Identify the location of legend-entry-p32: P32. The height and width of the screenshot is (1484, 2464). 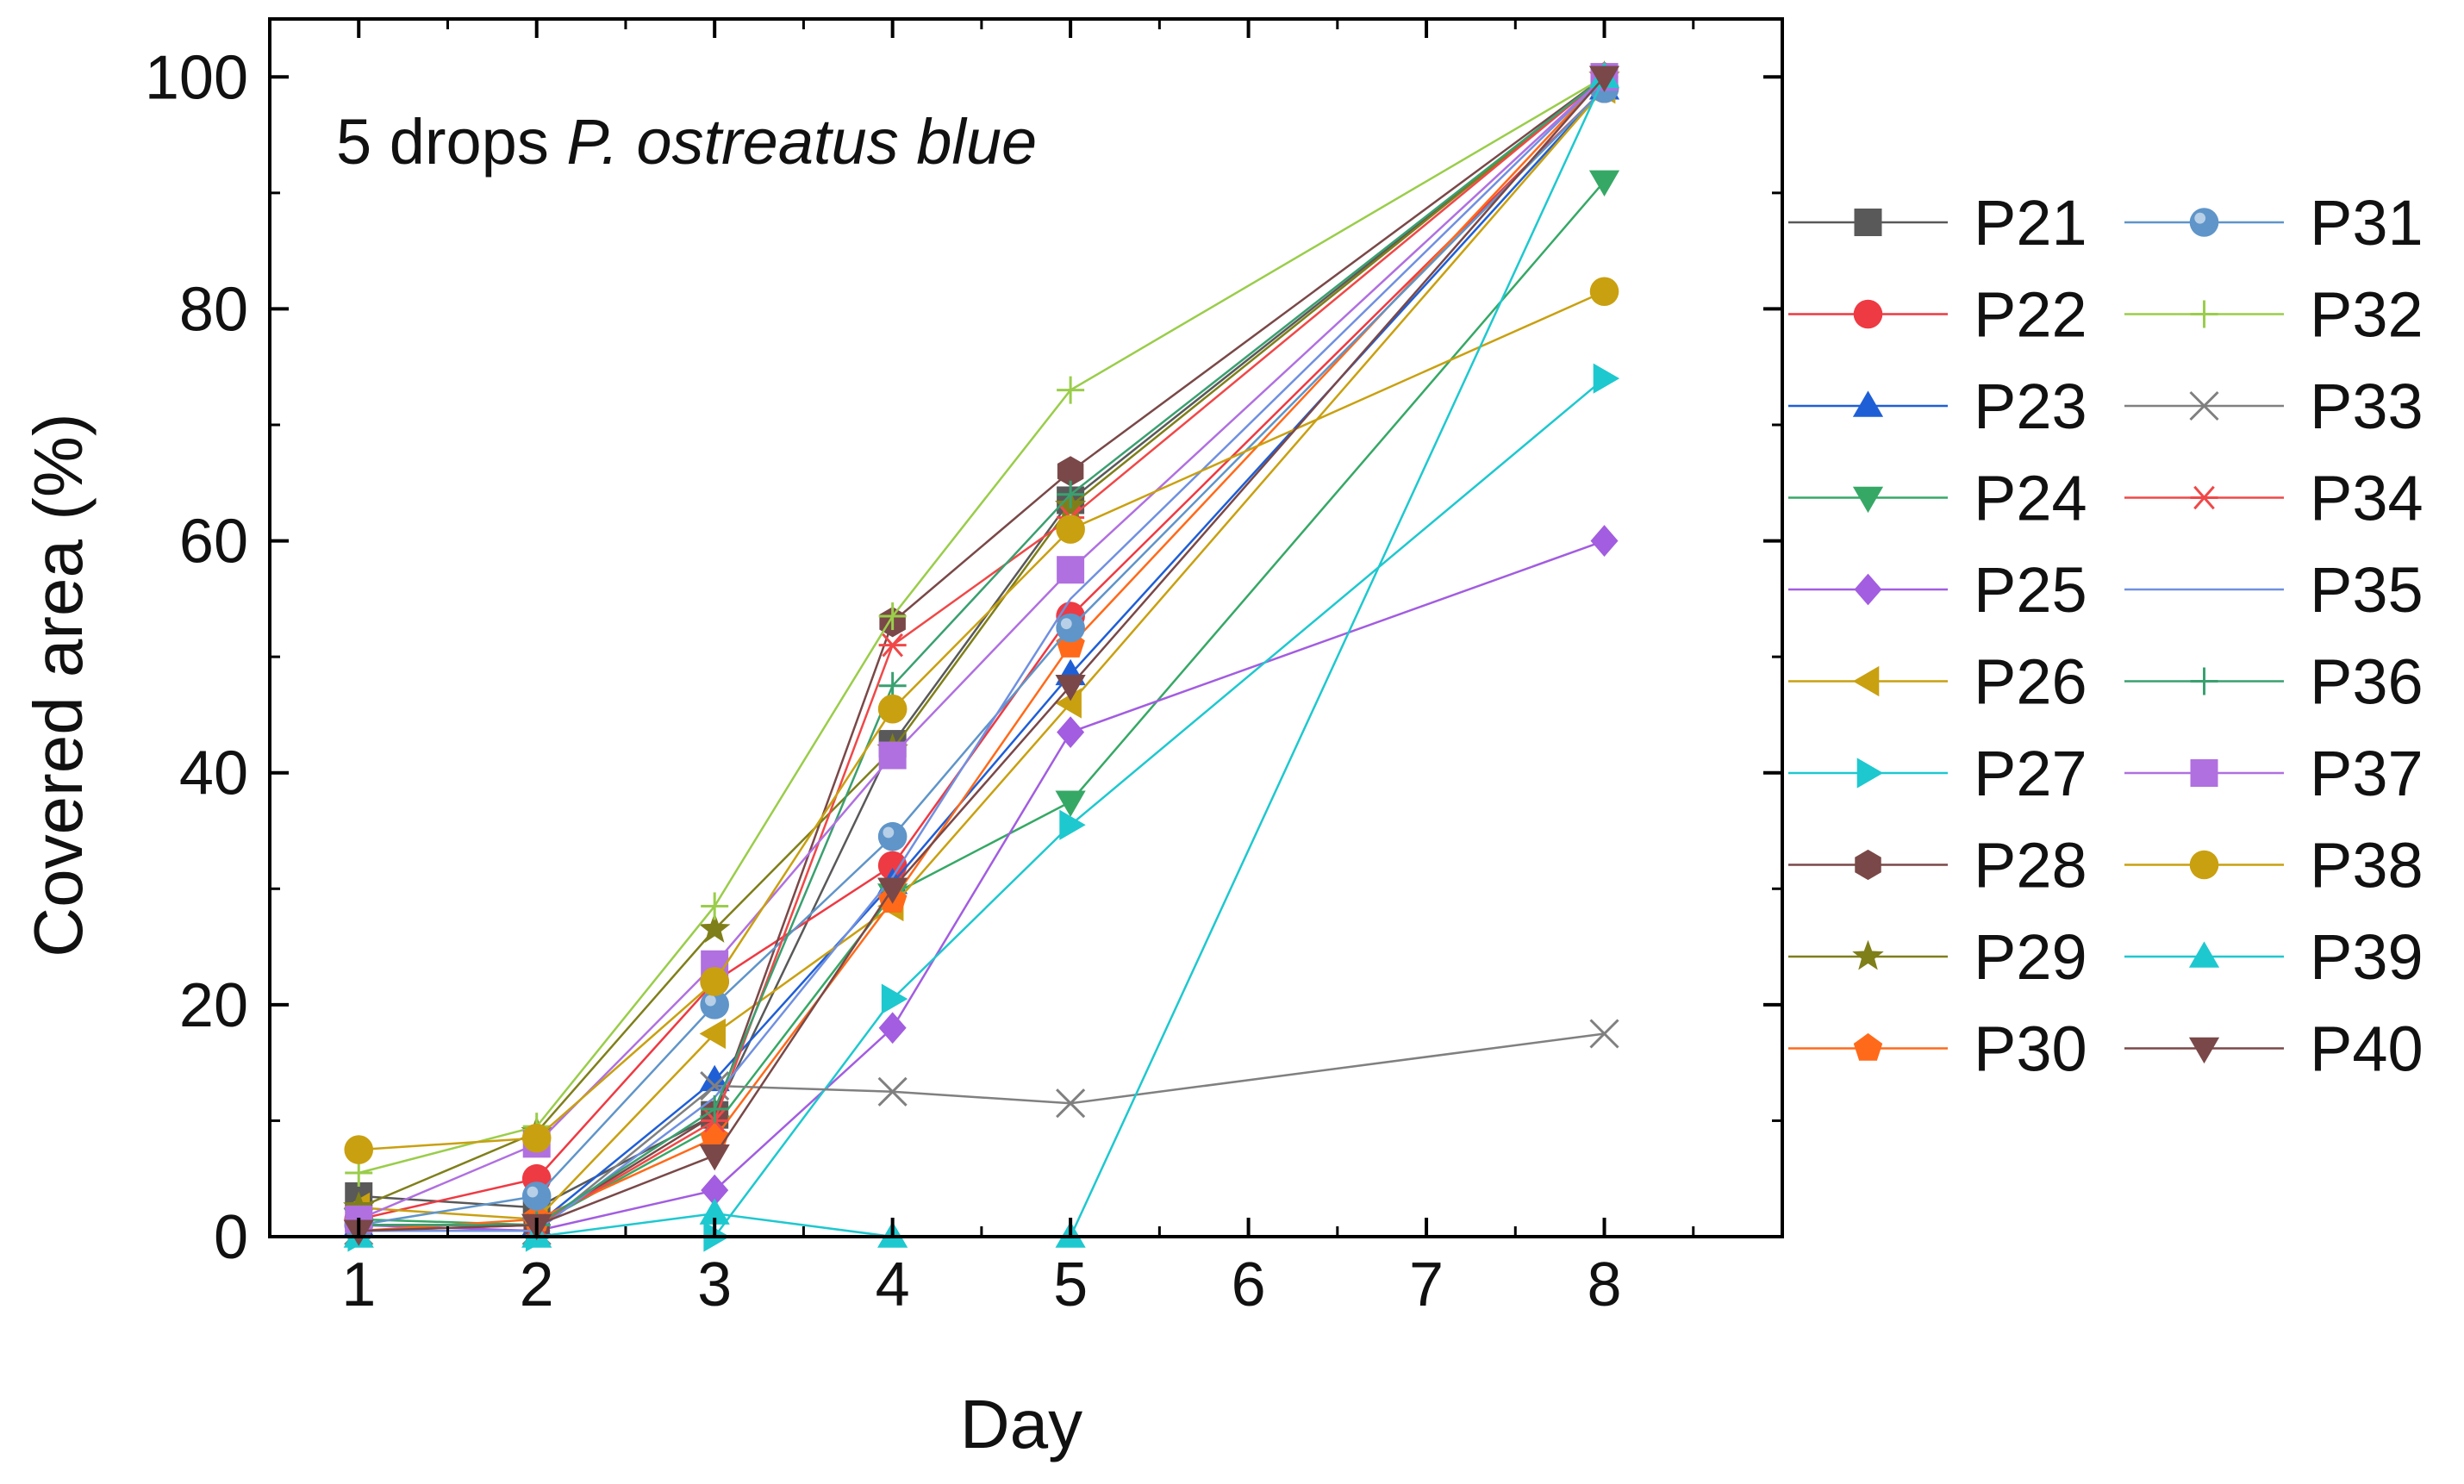
(2273, 315).